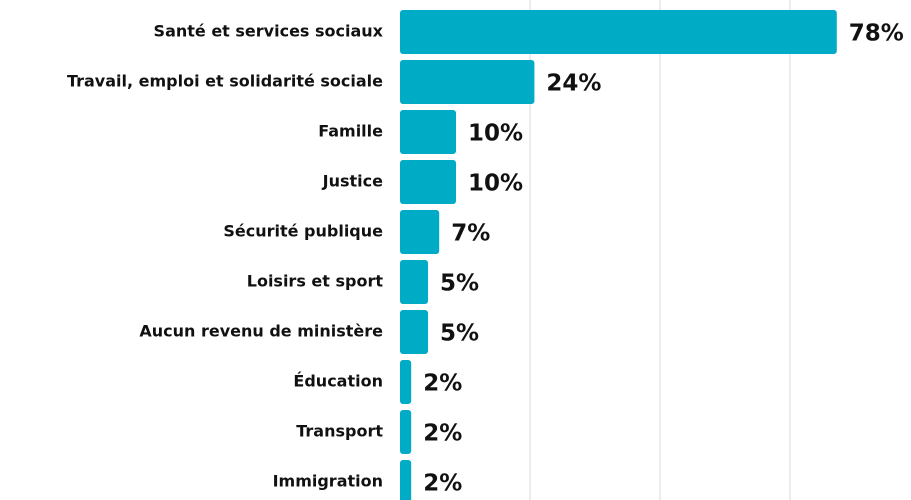 Image resolution: width=911 pixels, height=500 pixels. Describe the element at coordinates (261, 331) in the screenshot. I see `category-label: Aucun revenu de ministère` at that location.